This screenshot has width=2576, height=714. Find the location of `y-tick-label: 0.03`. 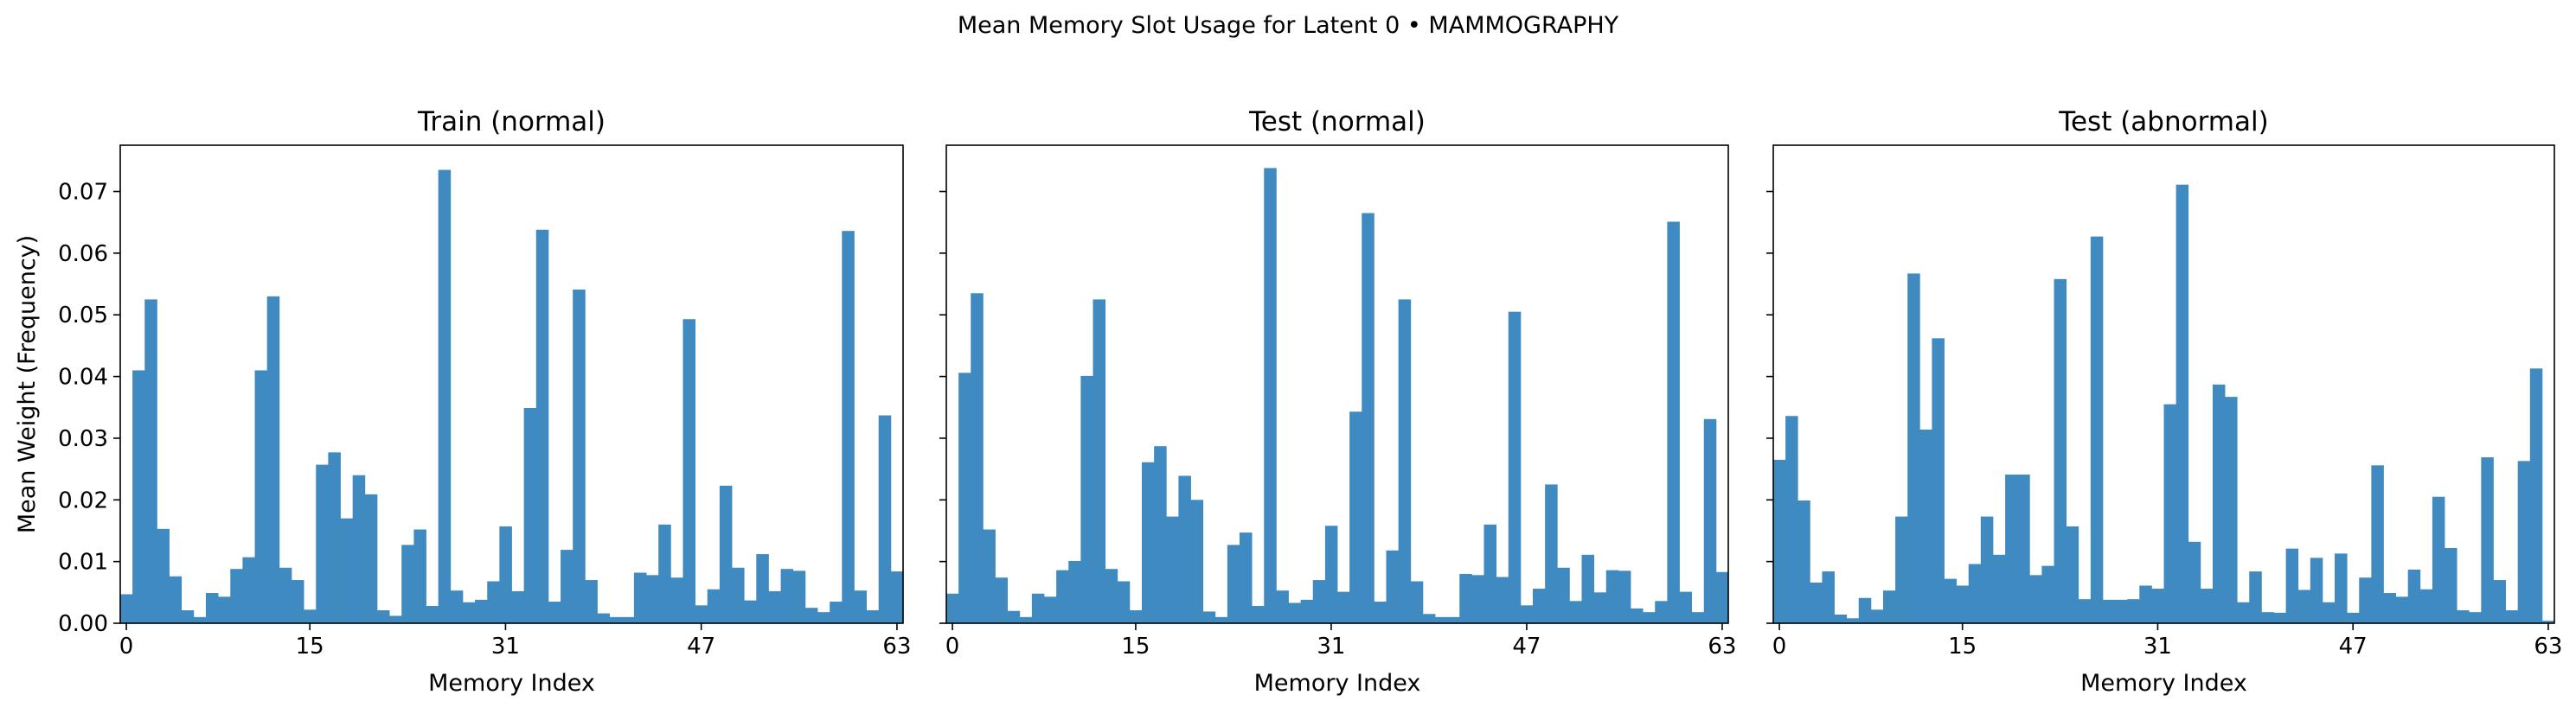

y-tick-label: 0.03 is located at coordinates (83, 439).